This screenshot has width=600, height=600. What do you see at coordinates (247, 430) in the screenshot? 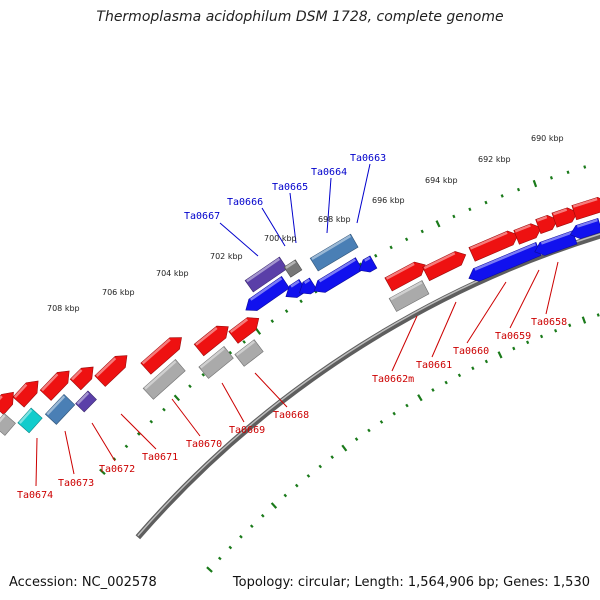
I see `gene-label-bottom: Ta0669` at bounding box center [247, 430].